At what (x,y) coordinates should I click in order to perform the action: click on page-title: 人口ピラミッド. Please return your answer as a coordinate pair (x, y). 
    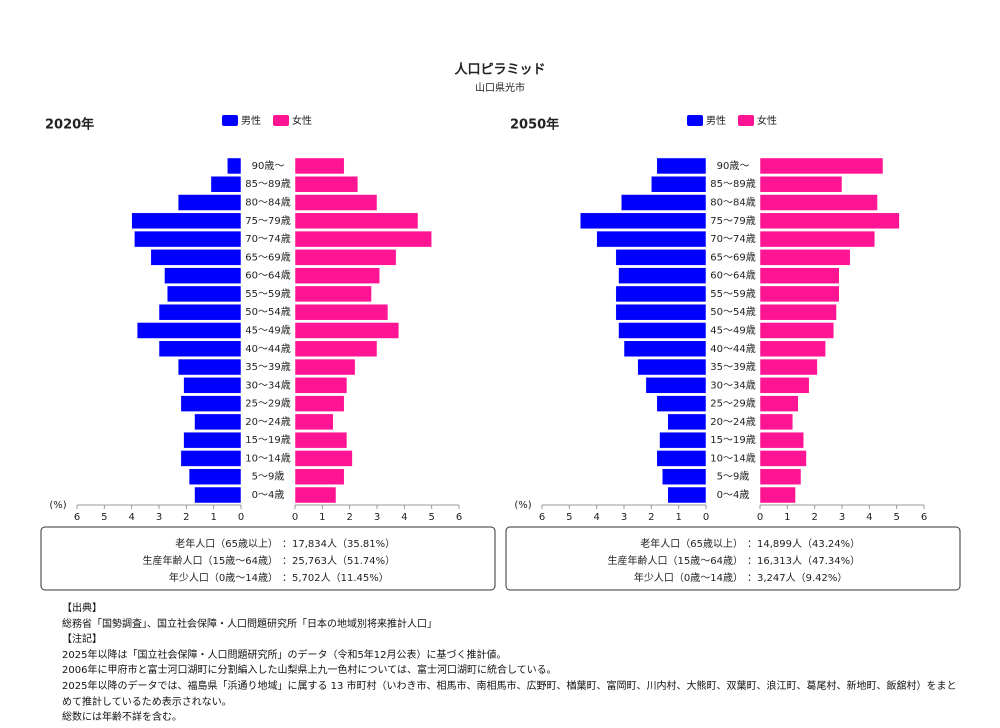
    Looking at the image, I should click on (499, 70).